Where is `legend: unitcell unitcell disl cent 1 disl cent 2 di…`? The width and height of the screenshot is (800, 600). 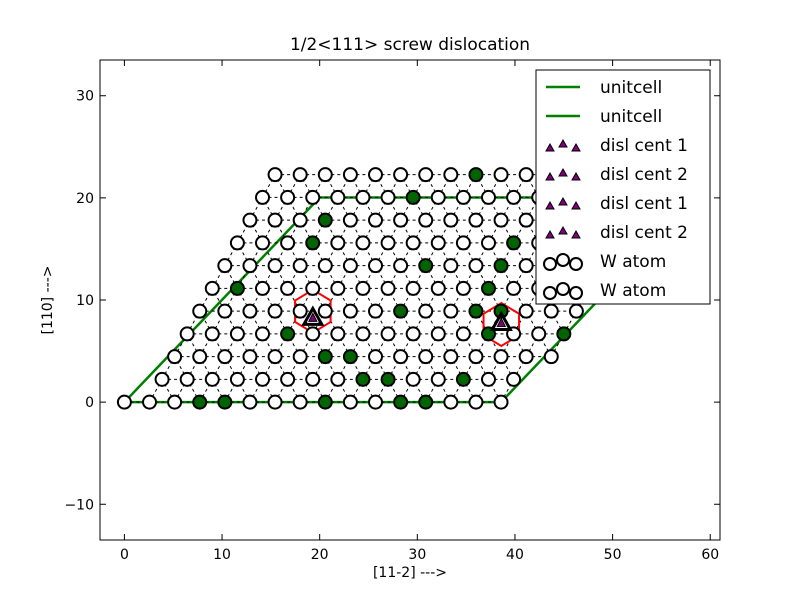 legend: unitcell unitcell disl cent 1 disl cent 2 di… is located at coordinates (623, 187).